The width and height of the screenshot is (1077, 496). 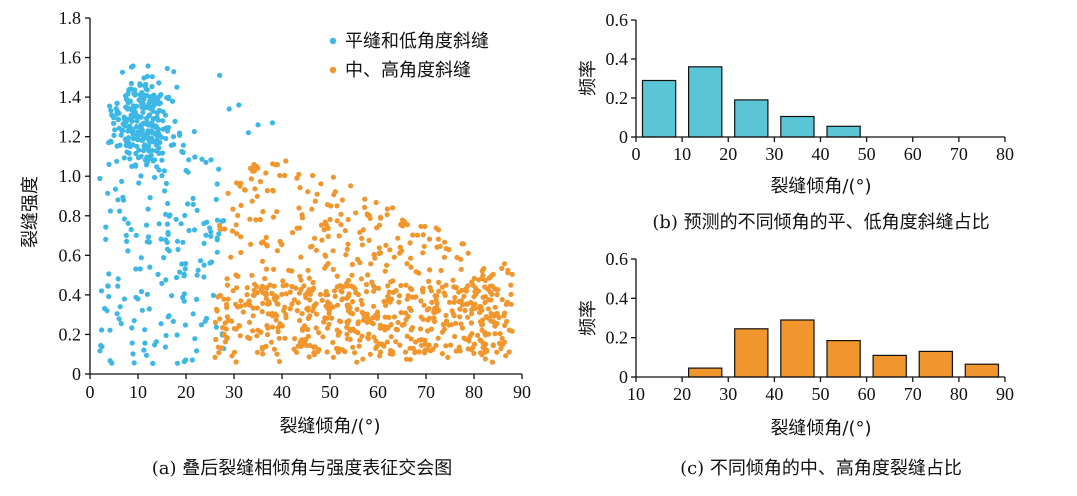 What do you see at coordinates (417, 41) in the screenshot?
I see `legend-label-low-angle: 平缝和低角度斜缝` at bounding box center [417, 41].